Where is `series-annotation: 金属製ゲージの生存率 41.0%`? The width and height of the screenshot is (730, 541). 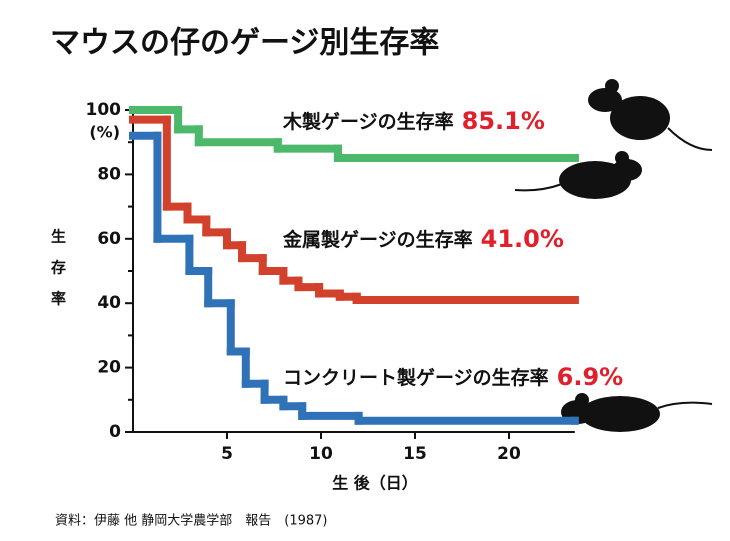
series-annotation: 金属製ゲージの生存率 41.0% is located at coordinates (423, 239).